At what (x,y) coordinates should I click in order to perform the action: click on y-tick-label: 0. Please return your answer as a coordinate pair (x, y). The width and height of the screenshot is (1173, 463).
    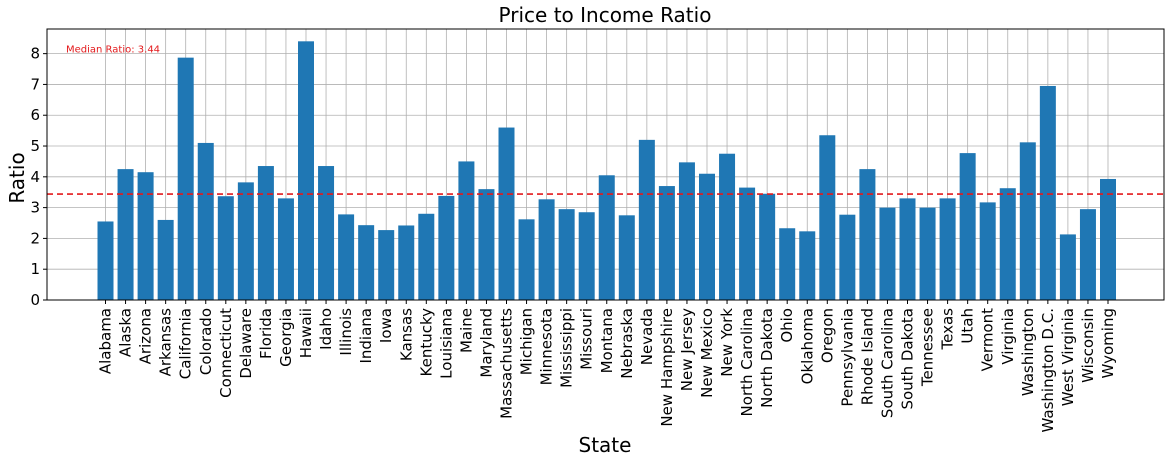
    Looking at the image, I should click on (35, 300).